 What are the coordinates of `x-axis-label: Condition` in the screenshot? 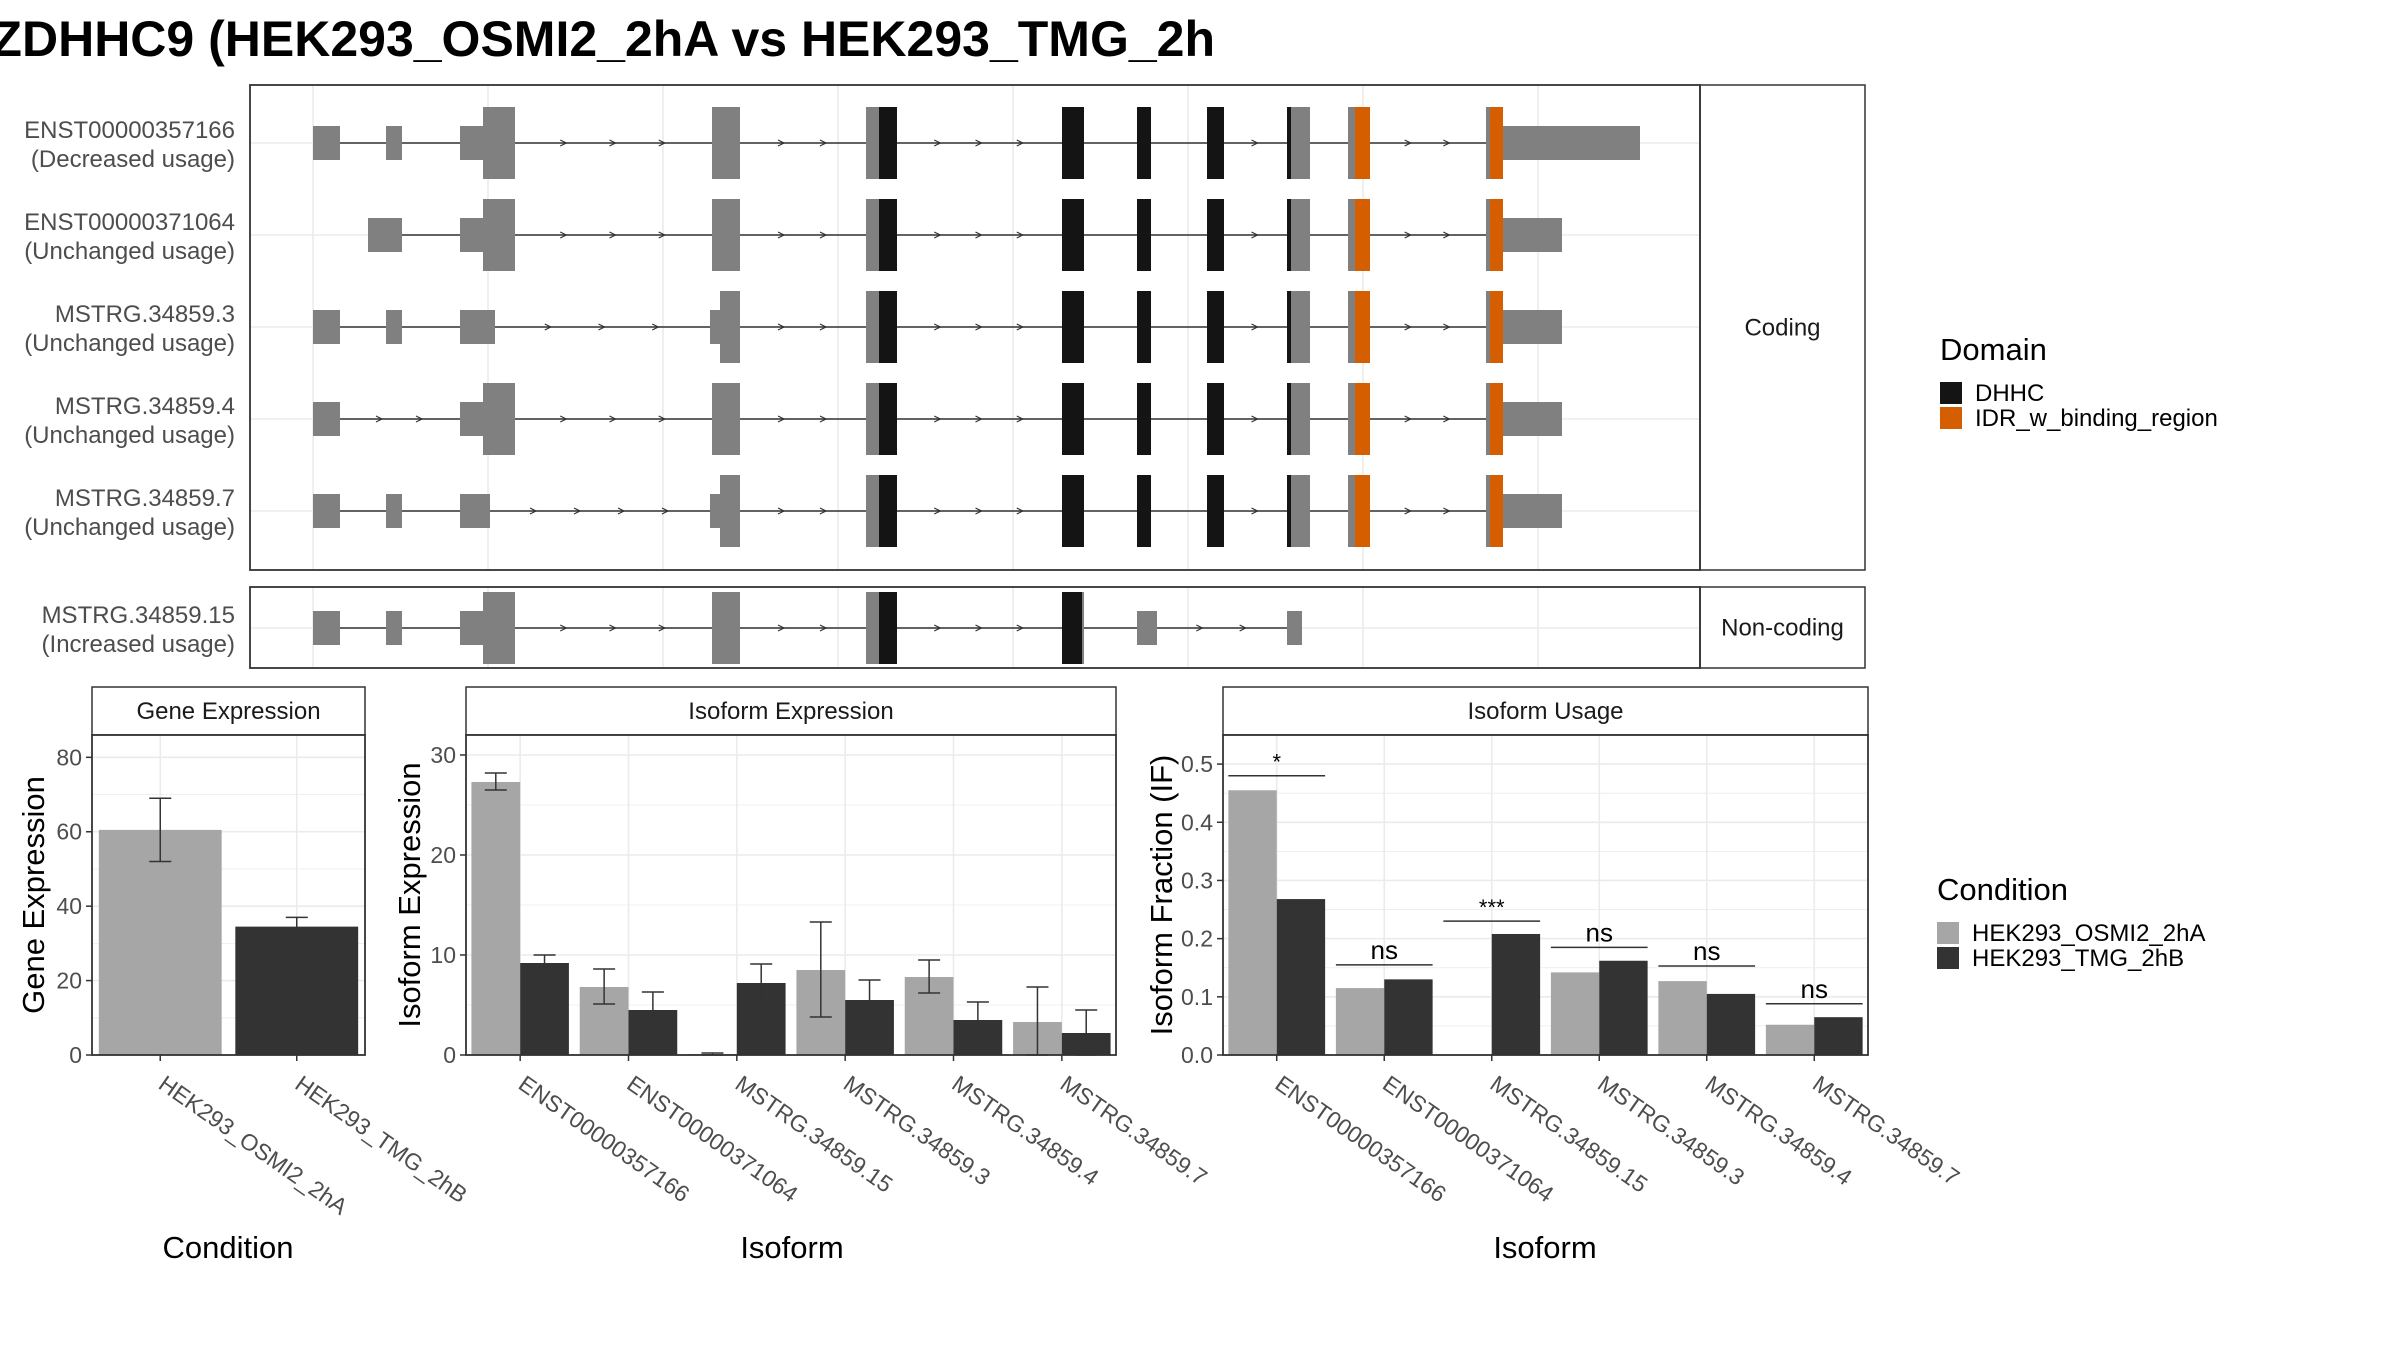 It's located at (228, 1247).